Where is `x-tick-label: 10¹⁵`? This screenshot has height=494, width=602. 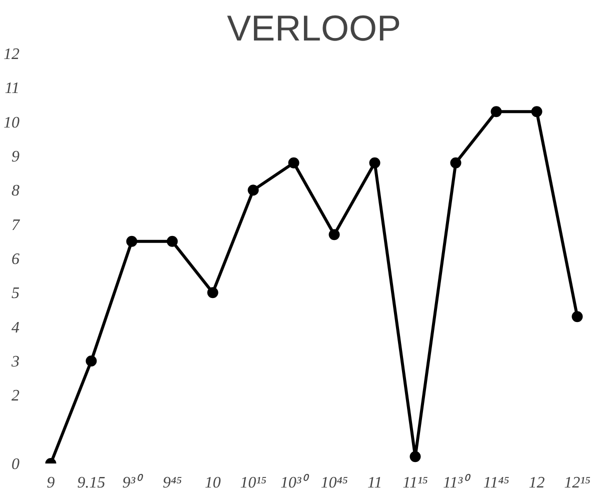 x-tick-label: 10¹⁵ is located at coordinates (253, 483).